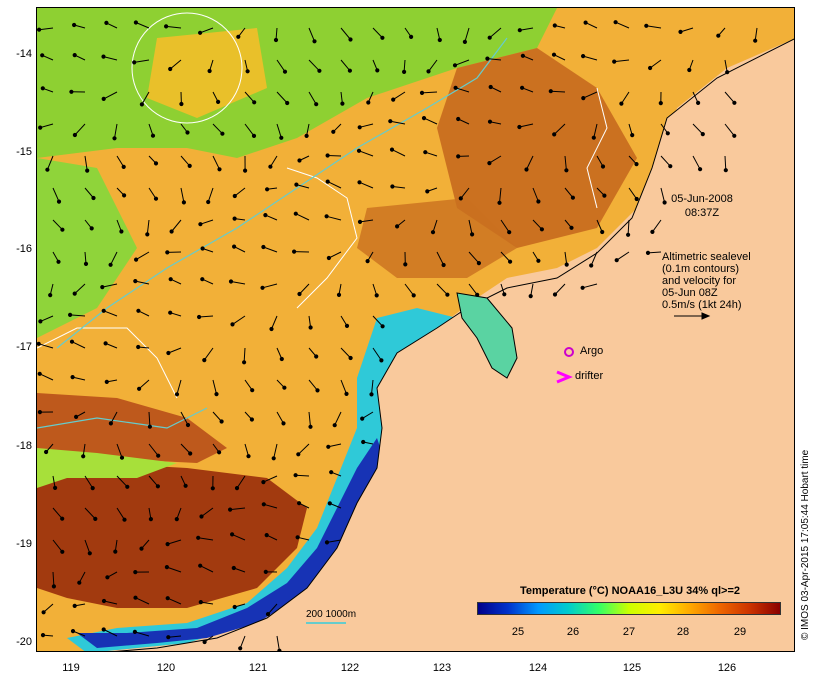  What do you see at coordinates (630, 591) in the screenshot?
I see `legend-title: Temperature (°C) NOAA16_L3U 34% ql>=2` at bounding box center [630, 591].